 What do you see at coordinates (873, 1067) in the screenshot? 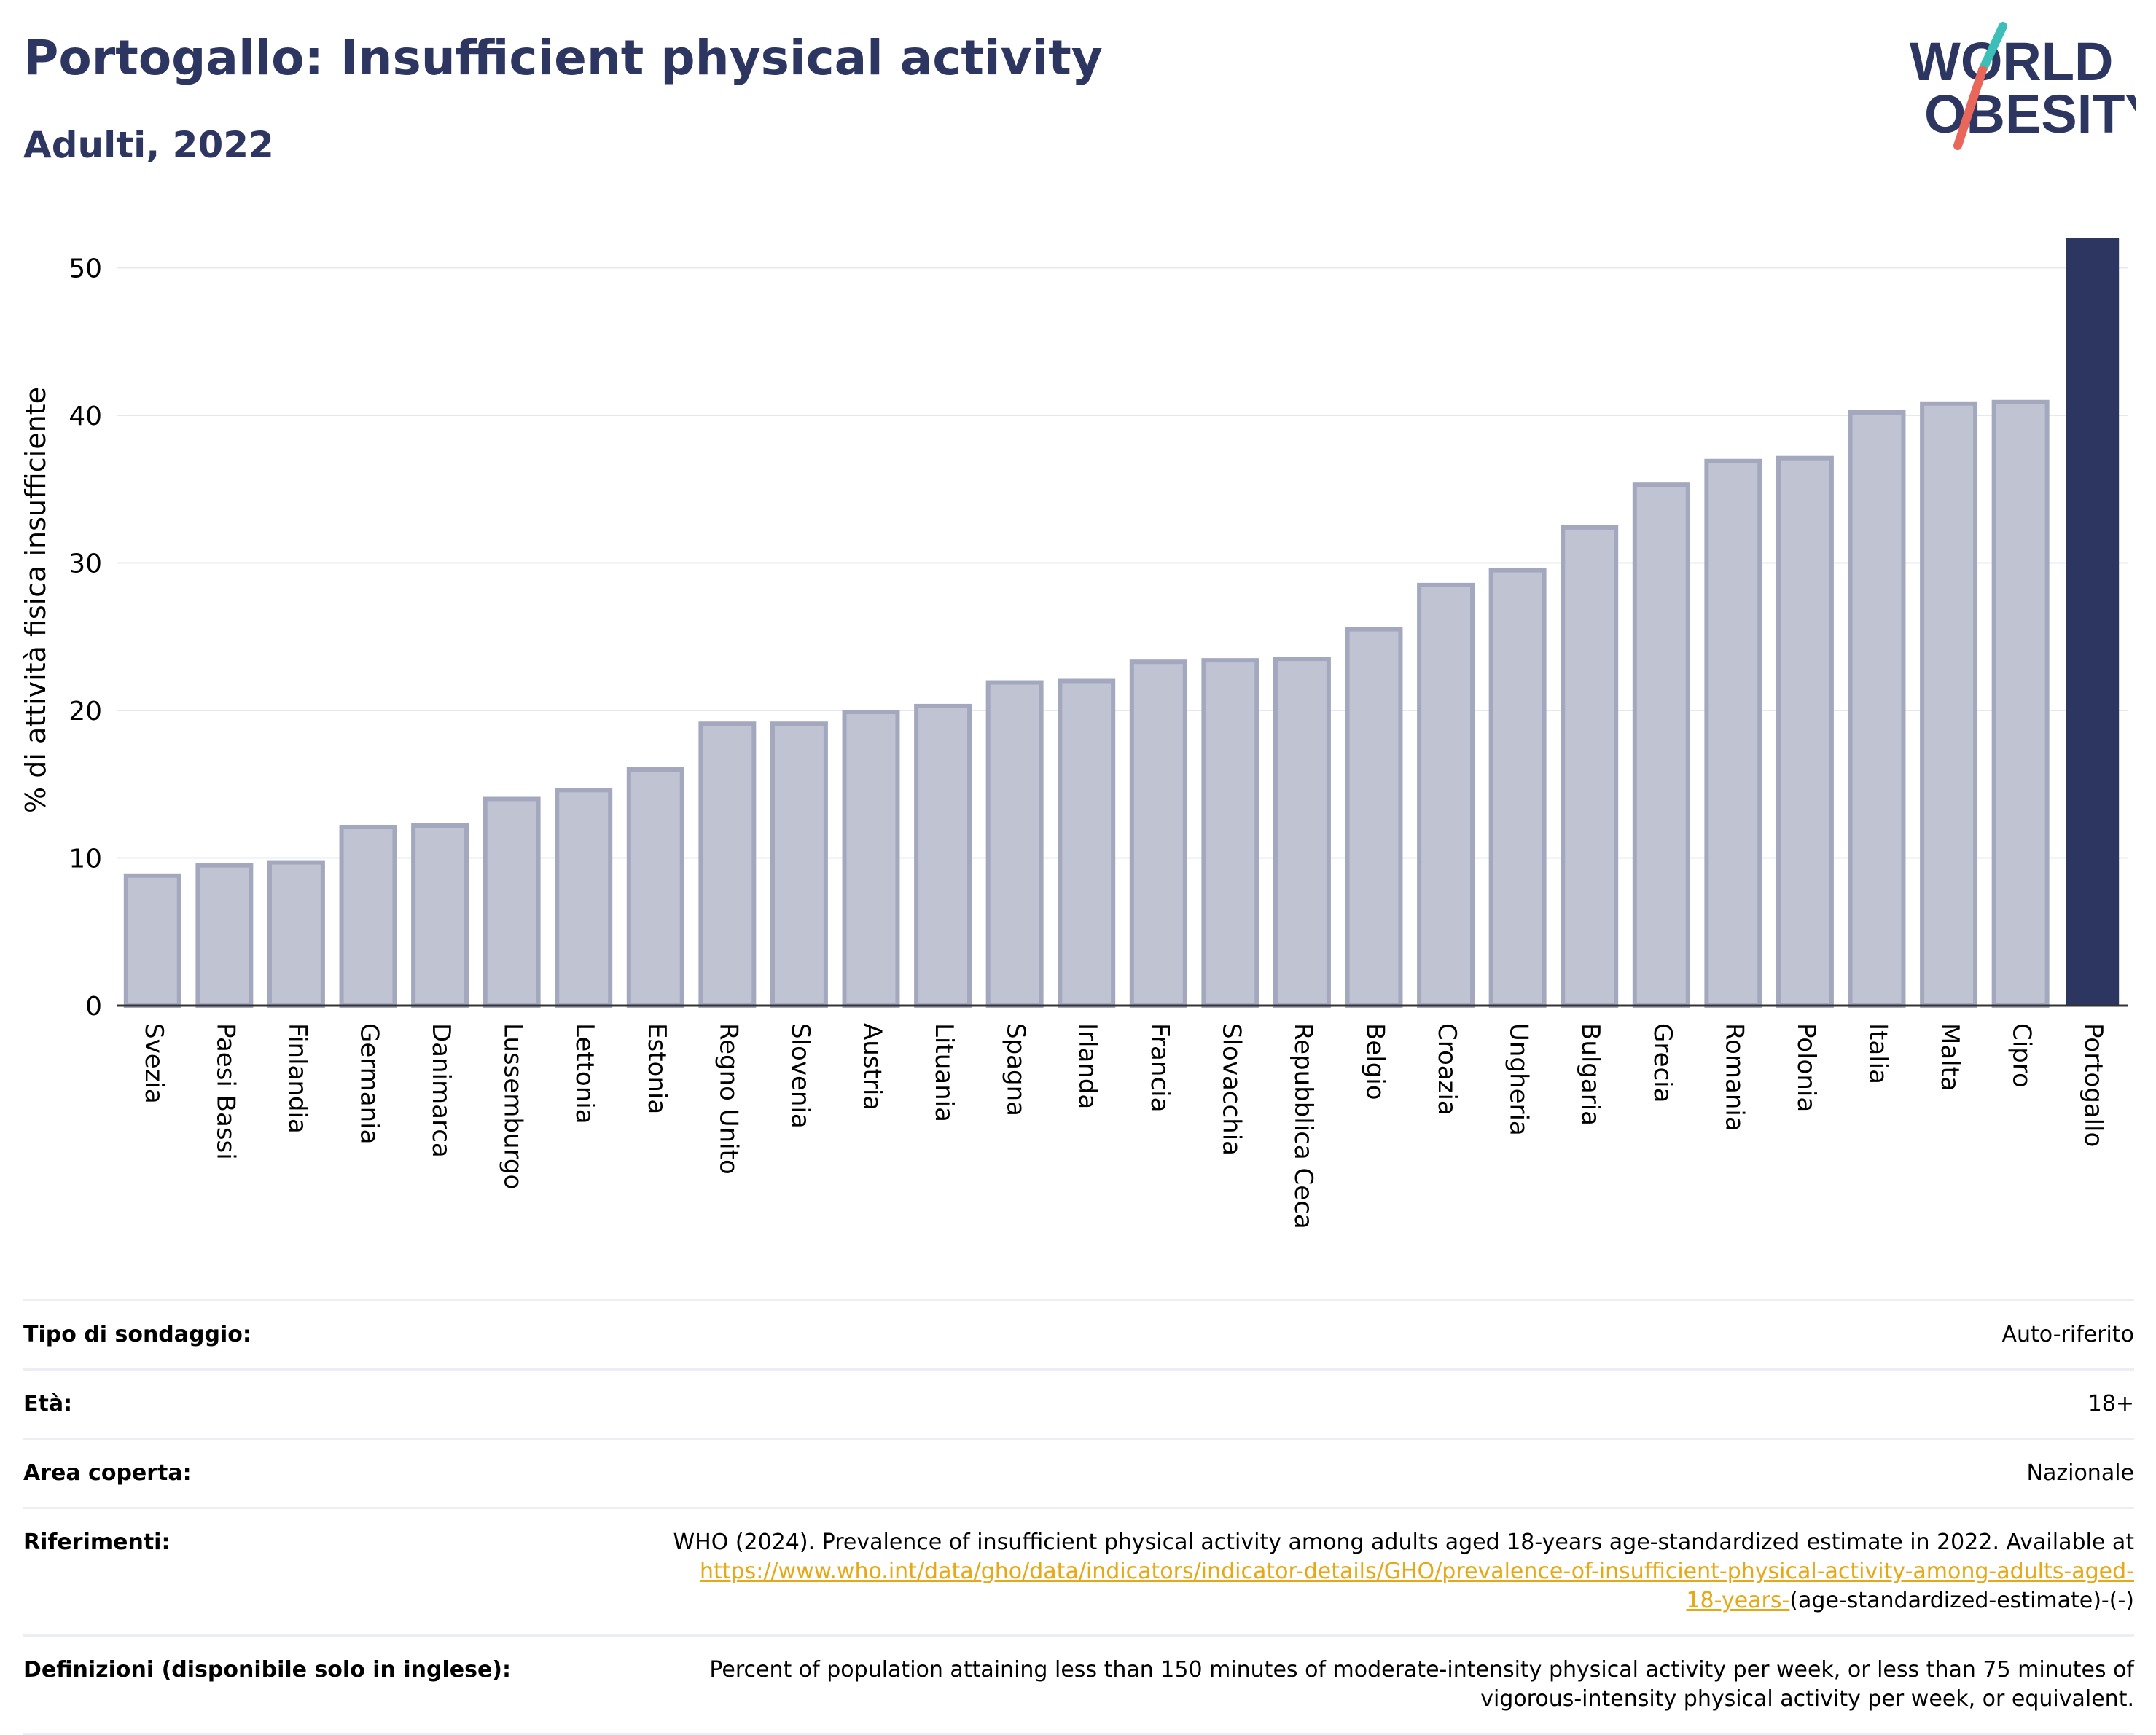
I see `x-tick-label: Austria` at bounding box center [873, 1067].